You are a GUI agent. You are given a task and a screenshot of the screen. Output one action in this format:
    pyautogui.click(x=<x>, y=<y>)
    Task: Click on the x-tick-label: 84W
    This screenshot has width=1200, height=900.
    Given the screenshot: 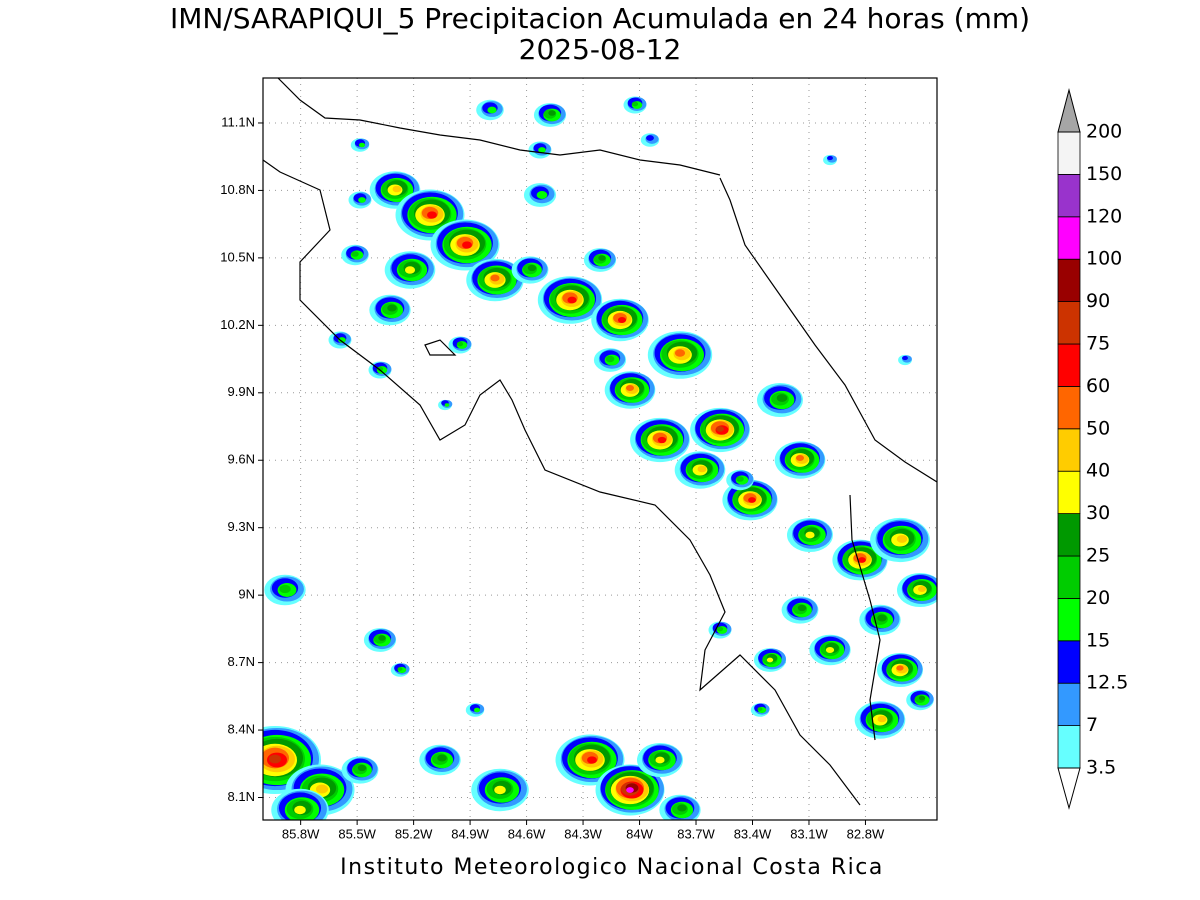 What is the action you would take?
    pyautogui.click(x=639, y=833)
    